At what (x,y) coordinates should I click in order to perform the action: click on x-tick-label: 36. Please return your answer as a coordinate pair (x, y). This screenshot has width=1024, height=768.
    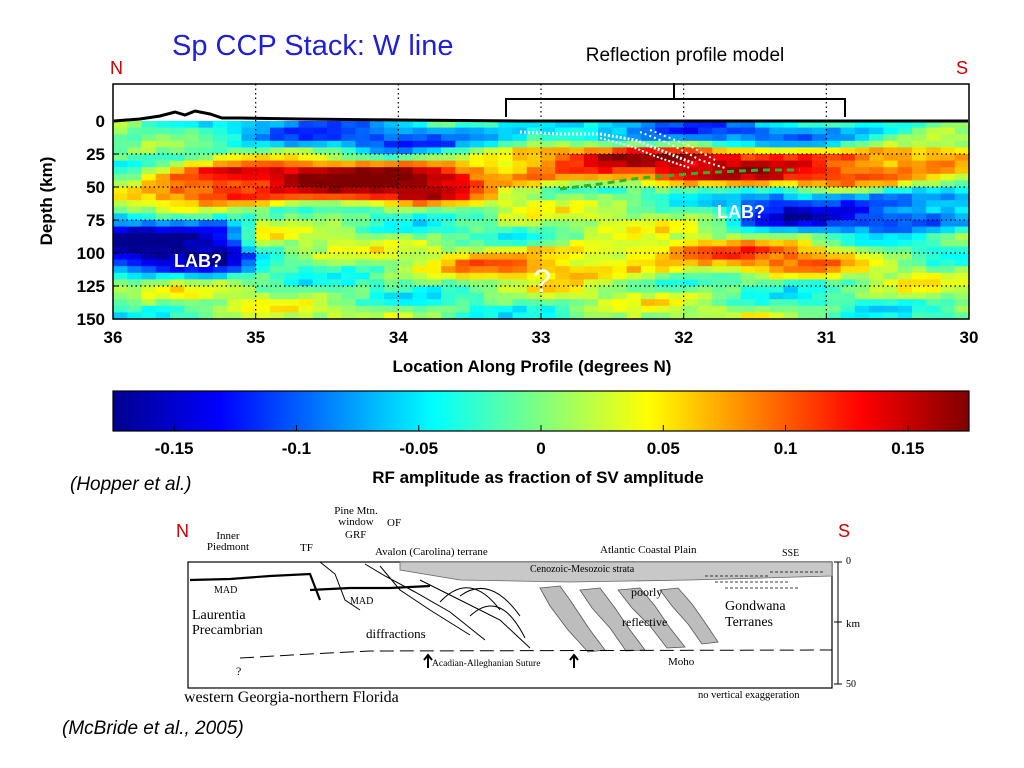
    Looking at the image, I should click on (113, 337).